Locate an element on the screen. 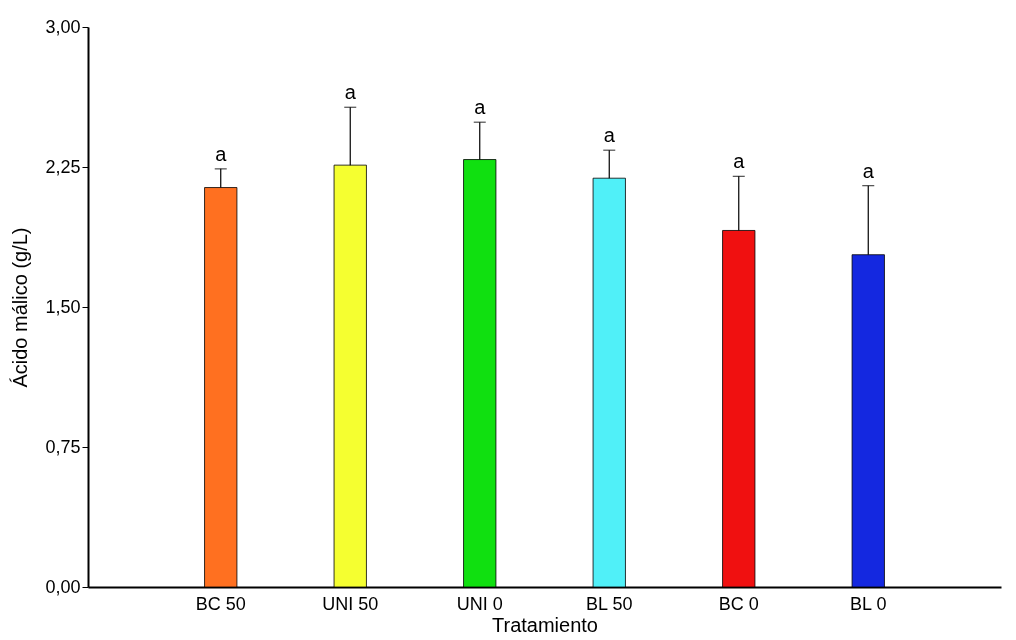  x-axis-title: Tratamiento is located at coordinates (545, 624).